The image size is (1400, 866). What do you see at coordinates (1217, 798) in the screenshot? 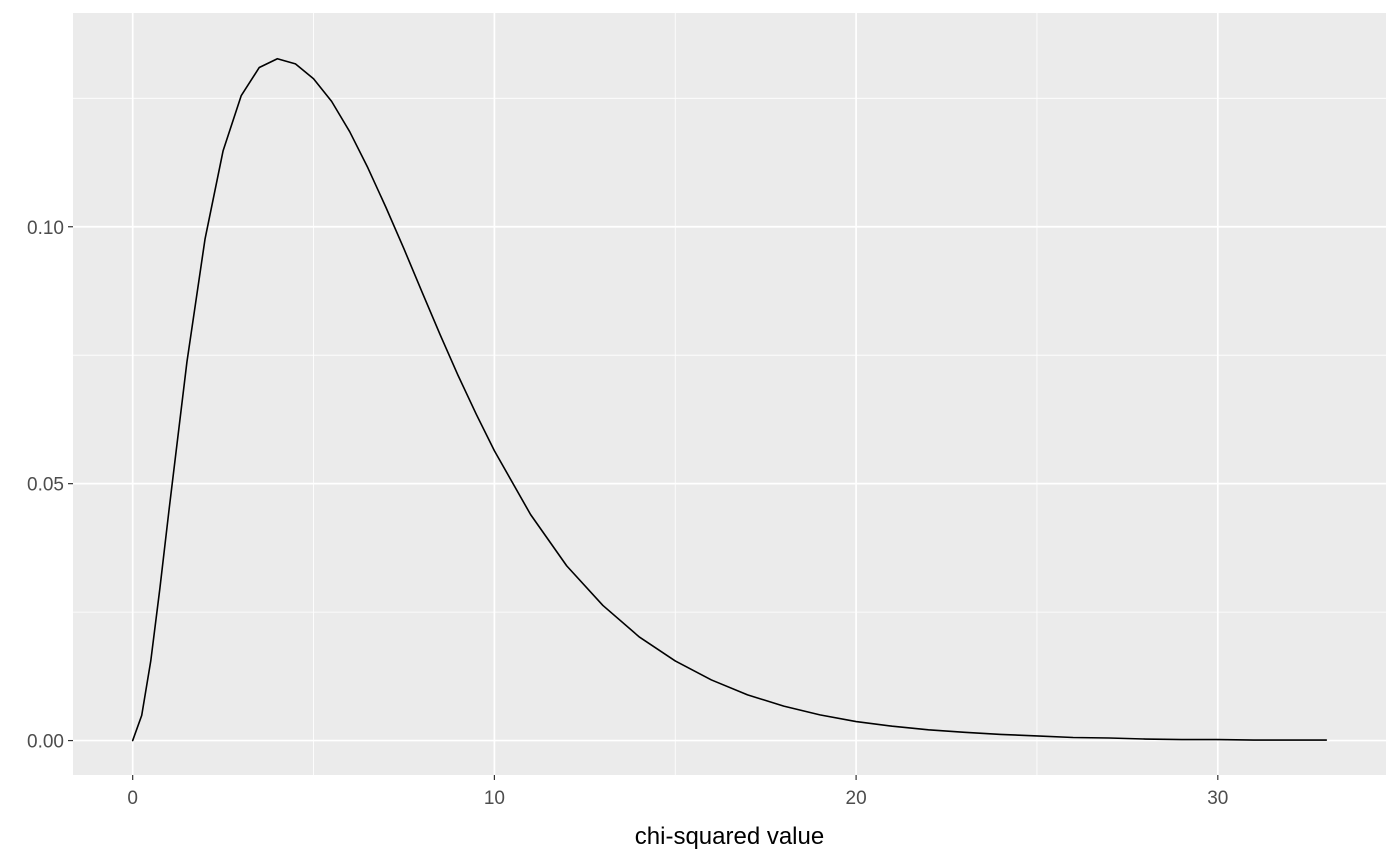
I see `x-tick-label: 30` at bounding box center [1217, 798].